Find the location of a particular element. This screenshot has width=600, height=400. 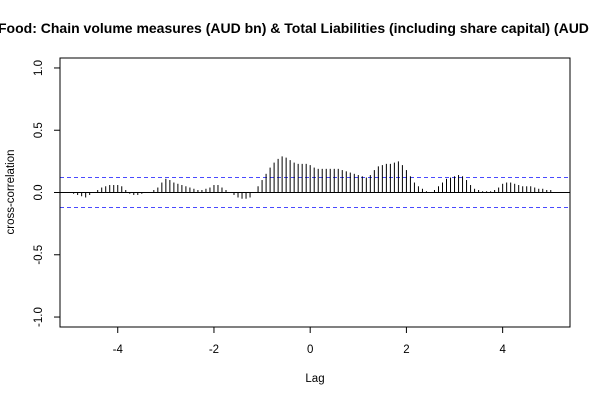

ccf-bars is located at coordinates (312, 177).